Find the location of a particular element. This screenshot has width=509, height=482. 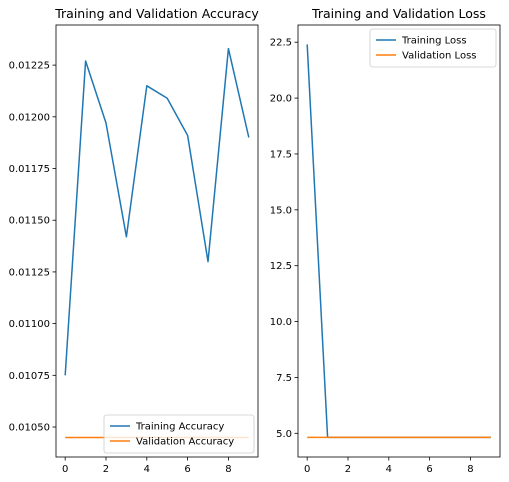

legend-label: Validation Accuracy is located at coordinates (185, 442).